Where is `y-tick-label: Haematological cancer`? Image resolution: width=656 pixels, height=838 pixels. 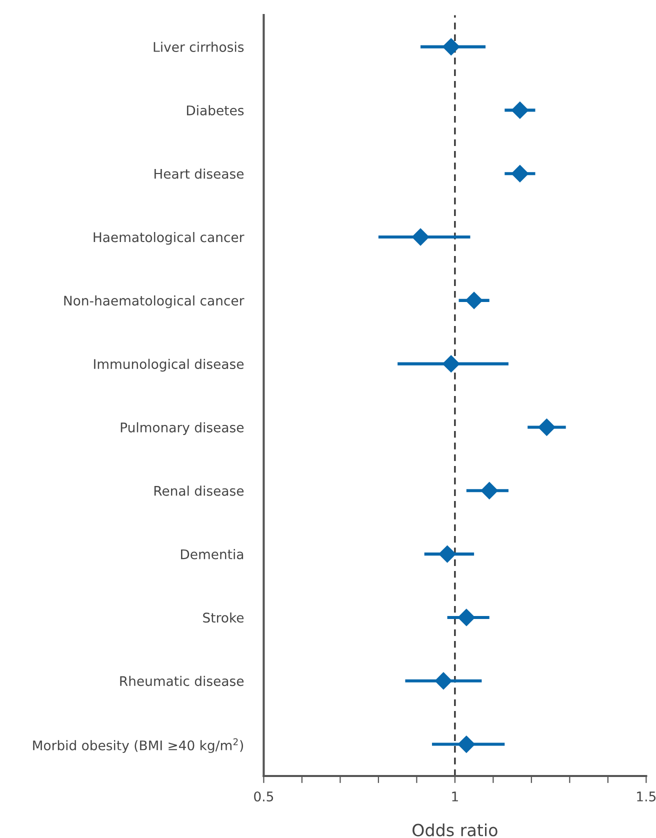 y-tick-label: Haematological cancer is located at coordinates (169, 238).